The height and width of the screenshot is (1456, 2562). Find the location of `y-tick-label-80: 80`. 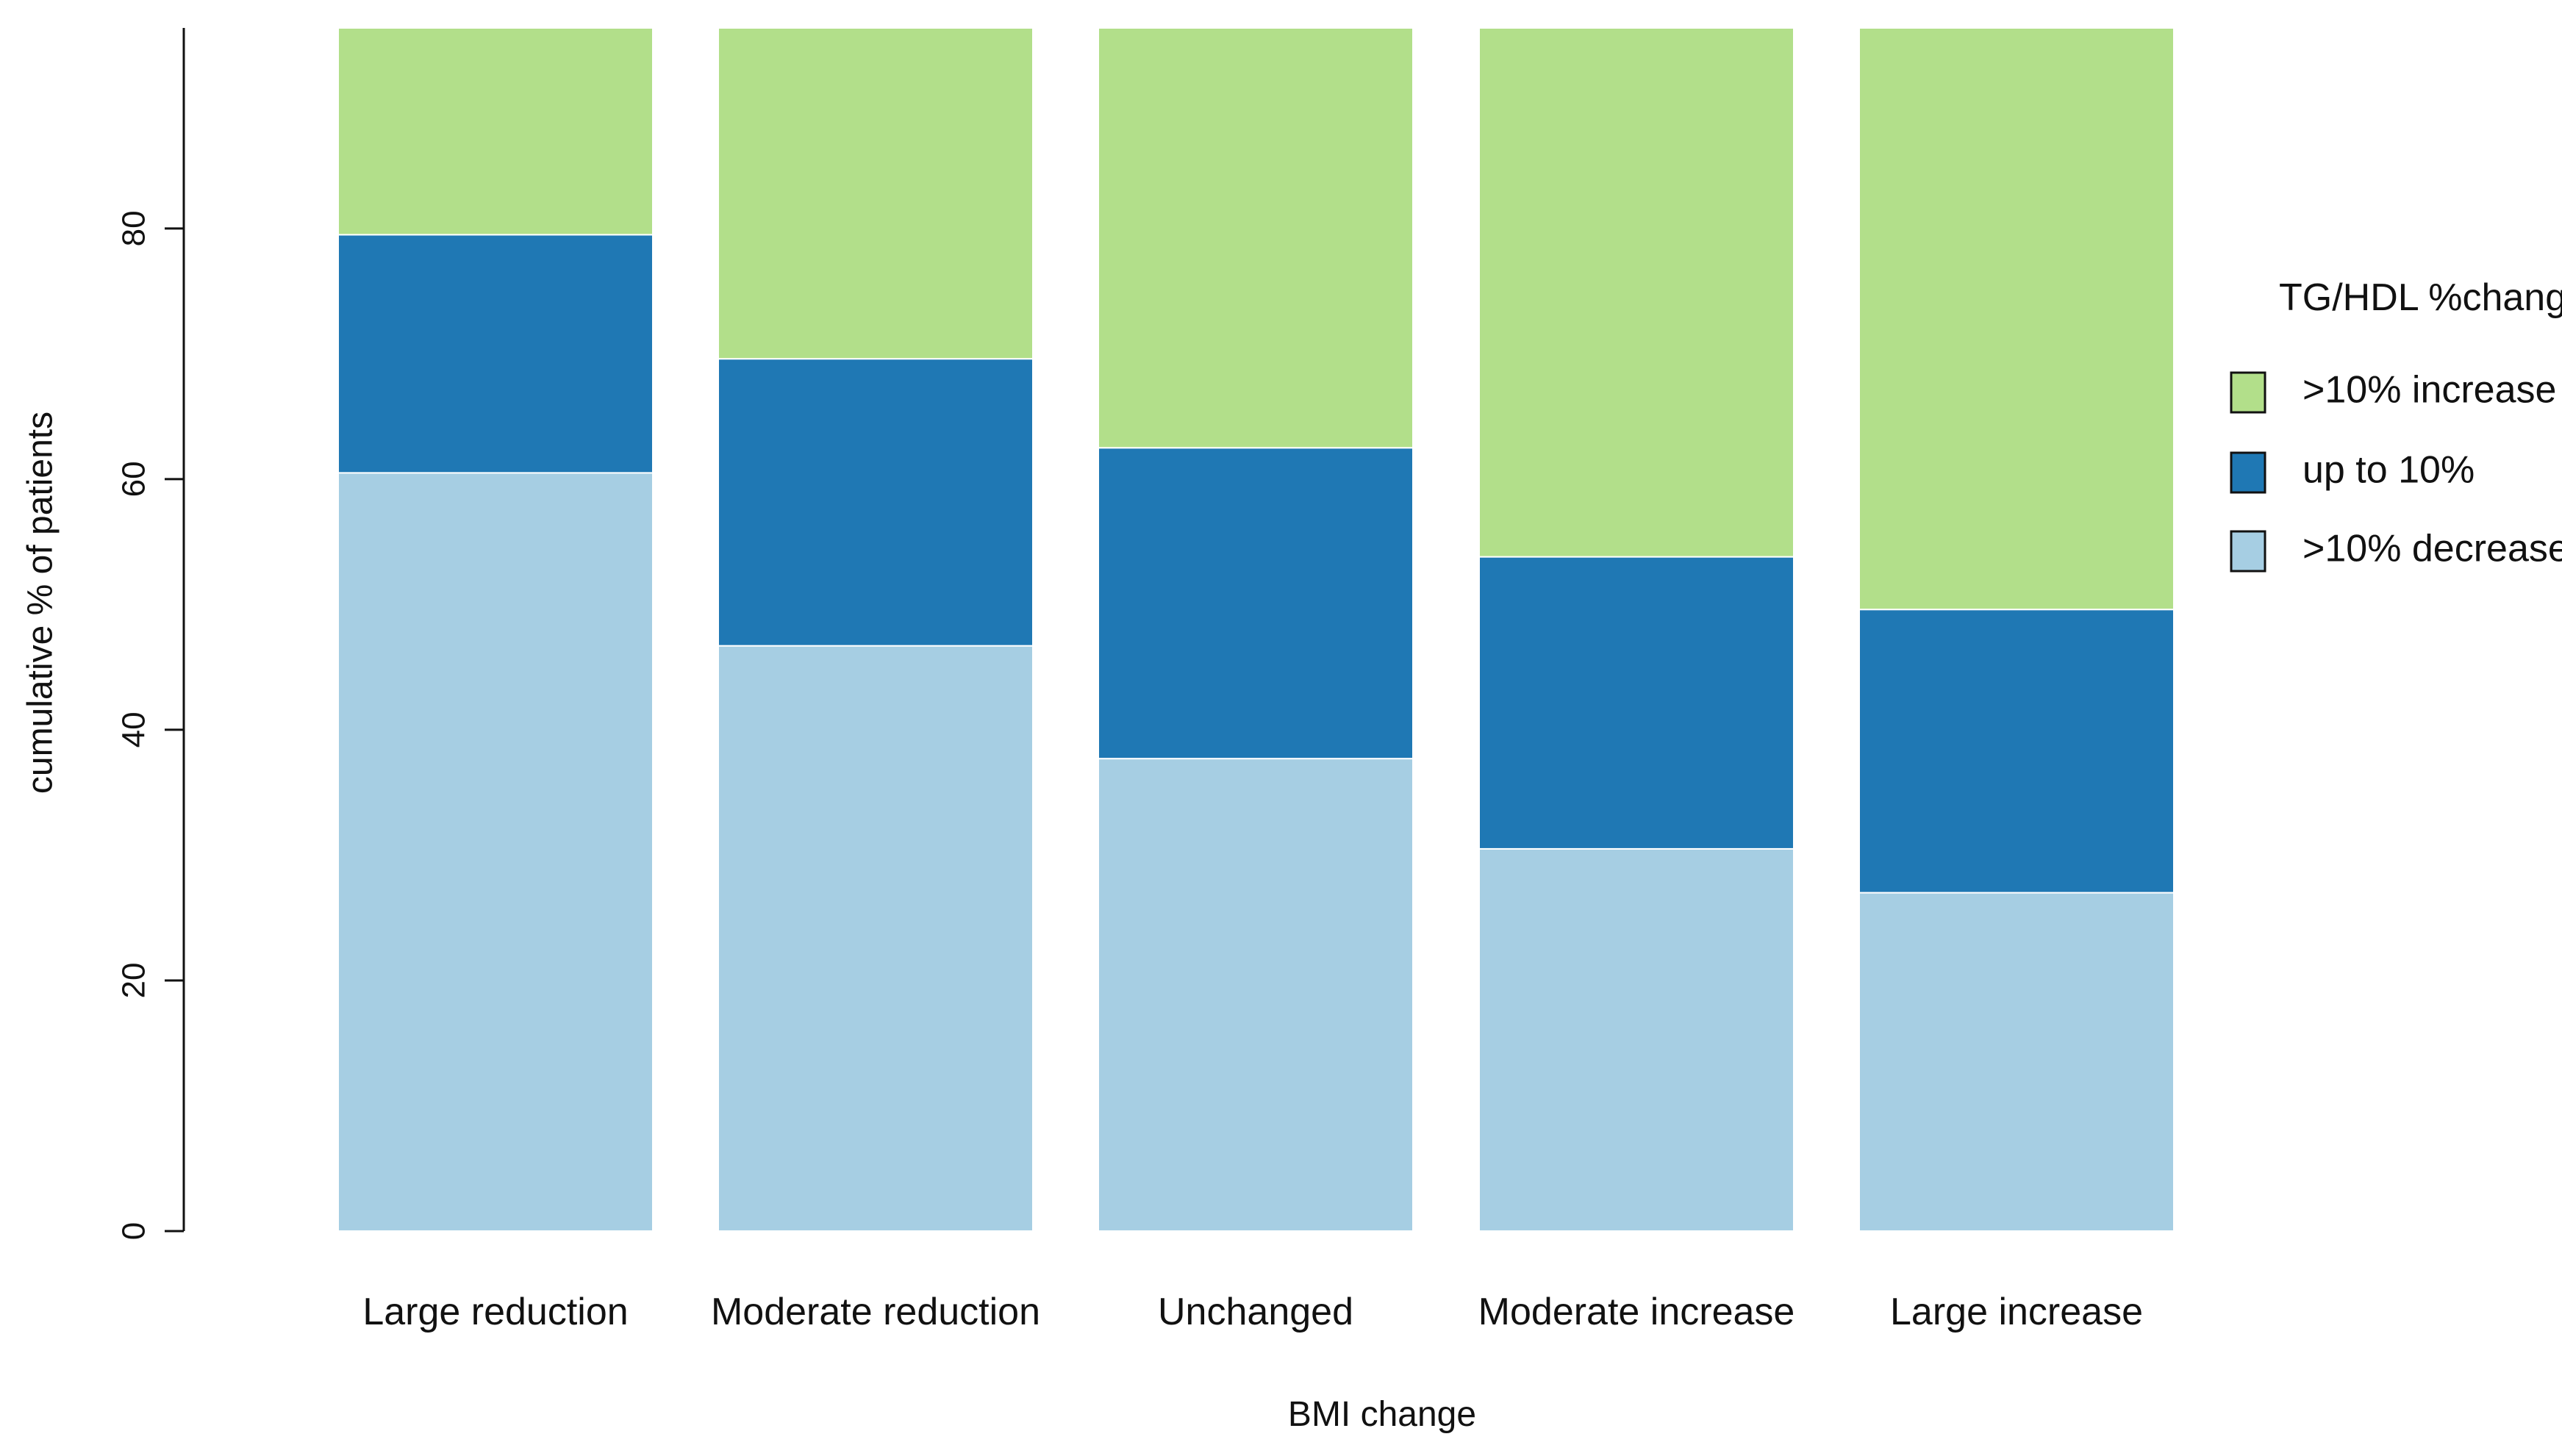

y-tick-label-80: 80 is located at coordinates (134, 228).